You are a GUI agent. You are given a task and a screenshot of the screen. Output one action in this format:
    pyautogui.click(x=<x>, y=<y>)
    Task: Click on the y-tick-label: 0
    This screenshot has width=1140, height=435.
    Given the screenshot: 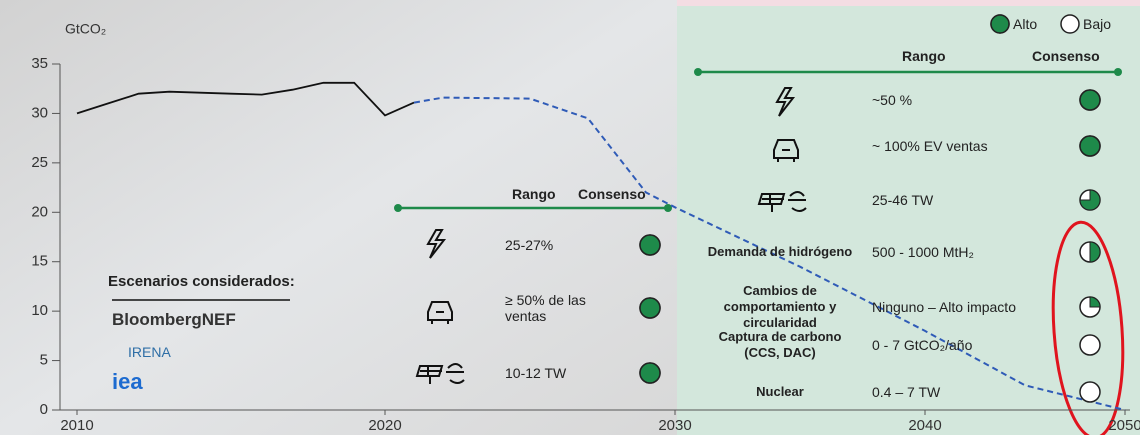 What is the action you would take?
    pyautogui.click(x=44, y=409)
    